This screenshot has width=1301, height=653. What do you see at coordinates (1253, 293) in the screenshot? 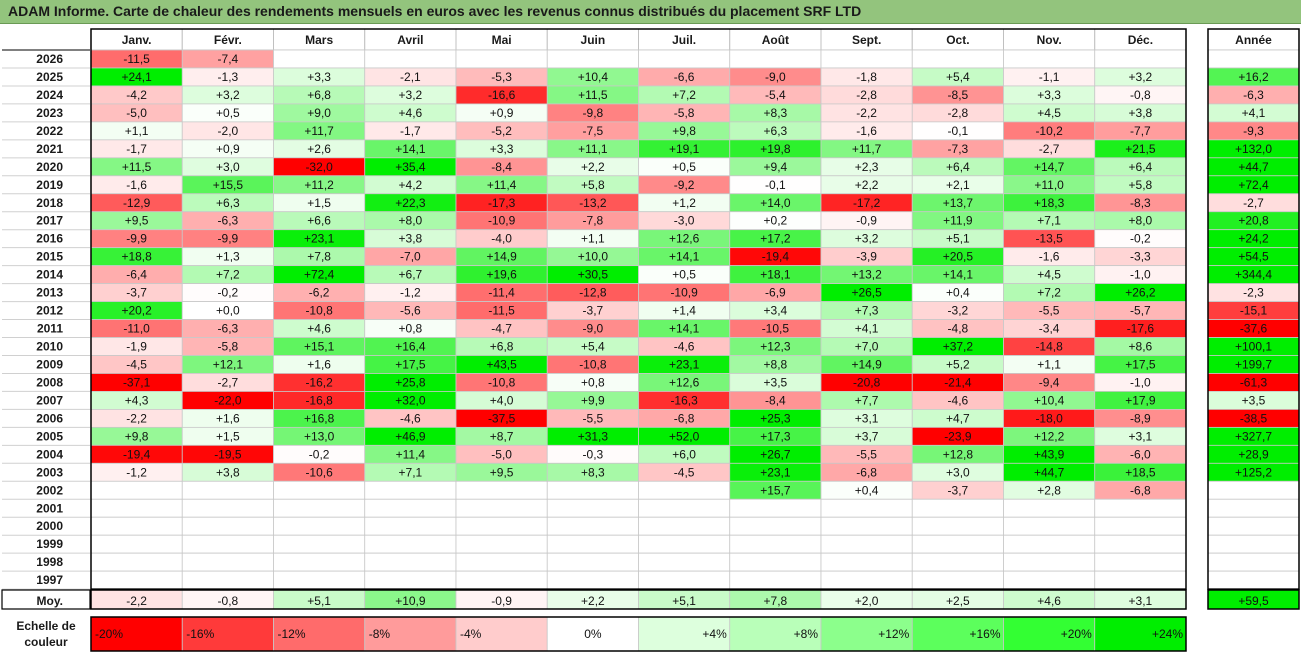
I see `annual-cell-value: -2,3` at bounding box center [1253, 293].